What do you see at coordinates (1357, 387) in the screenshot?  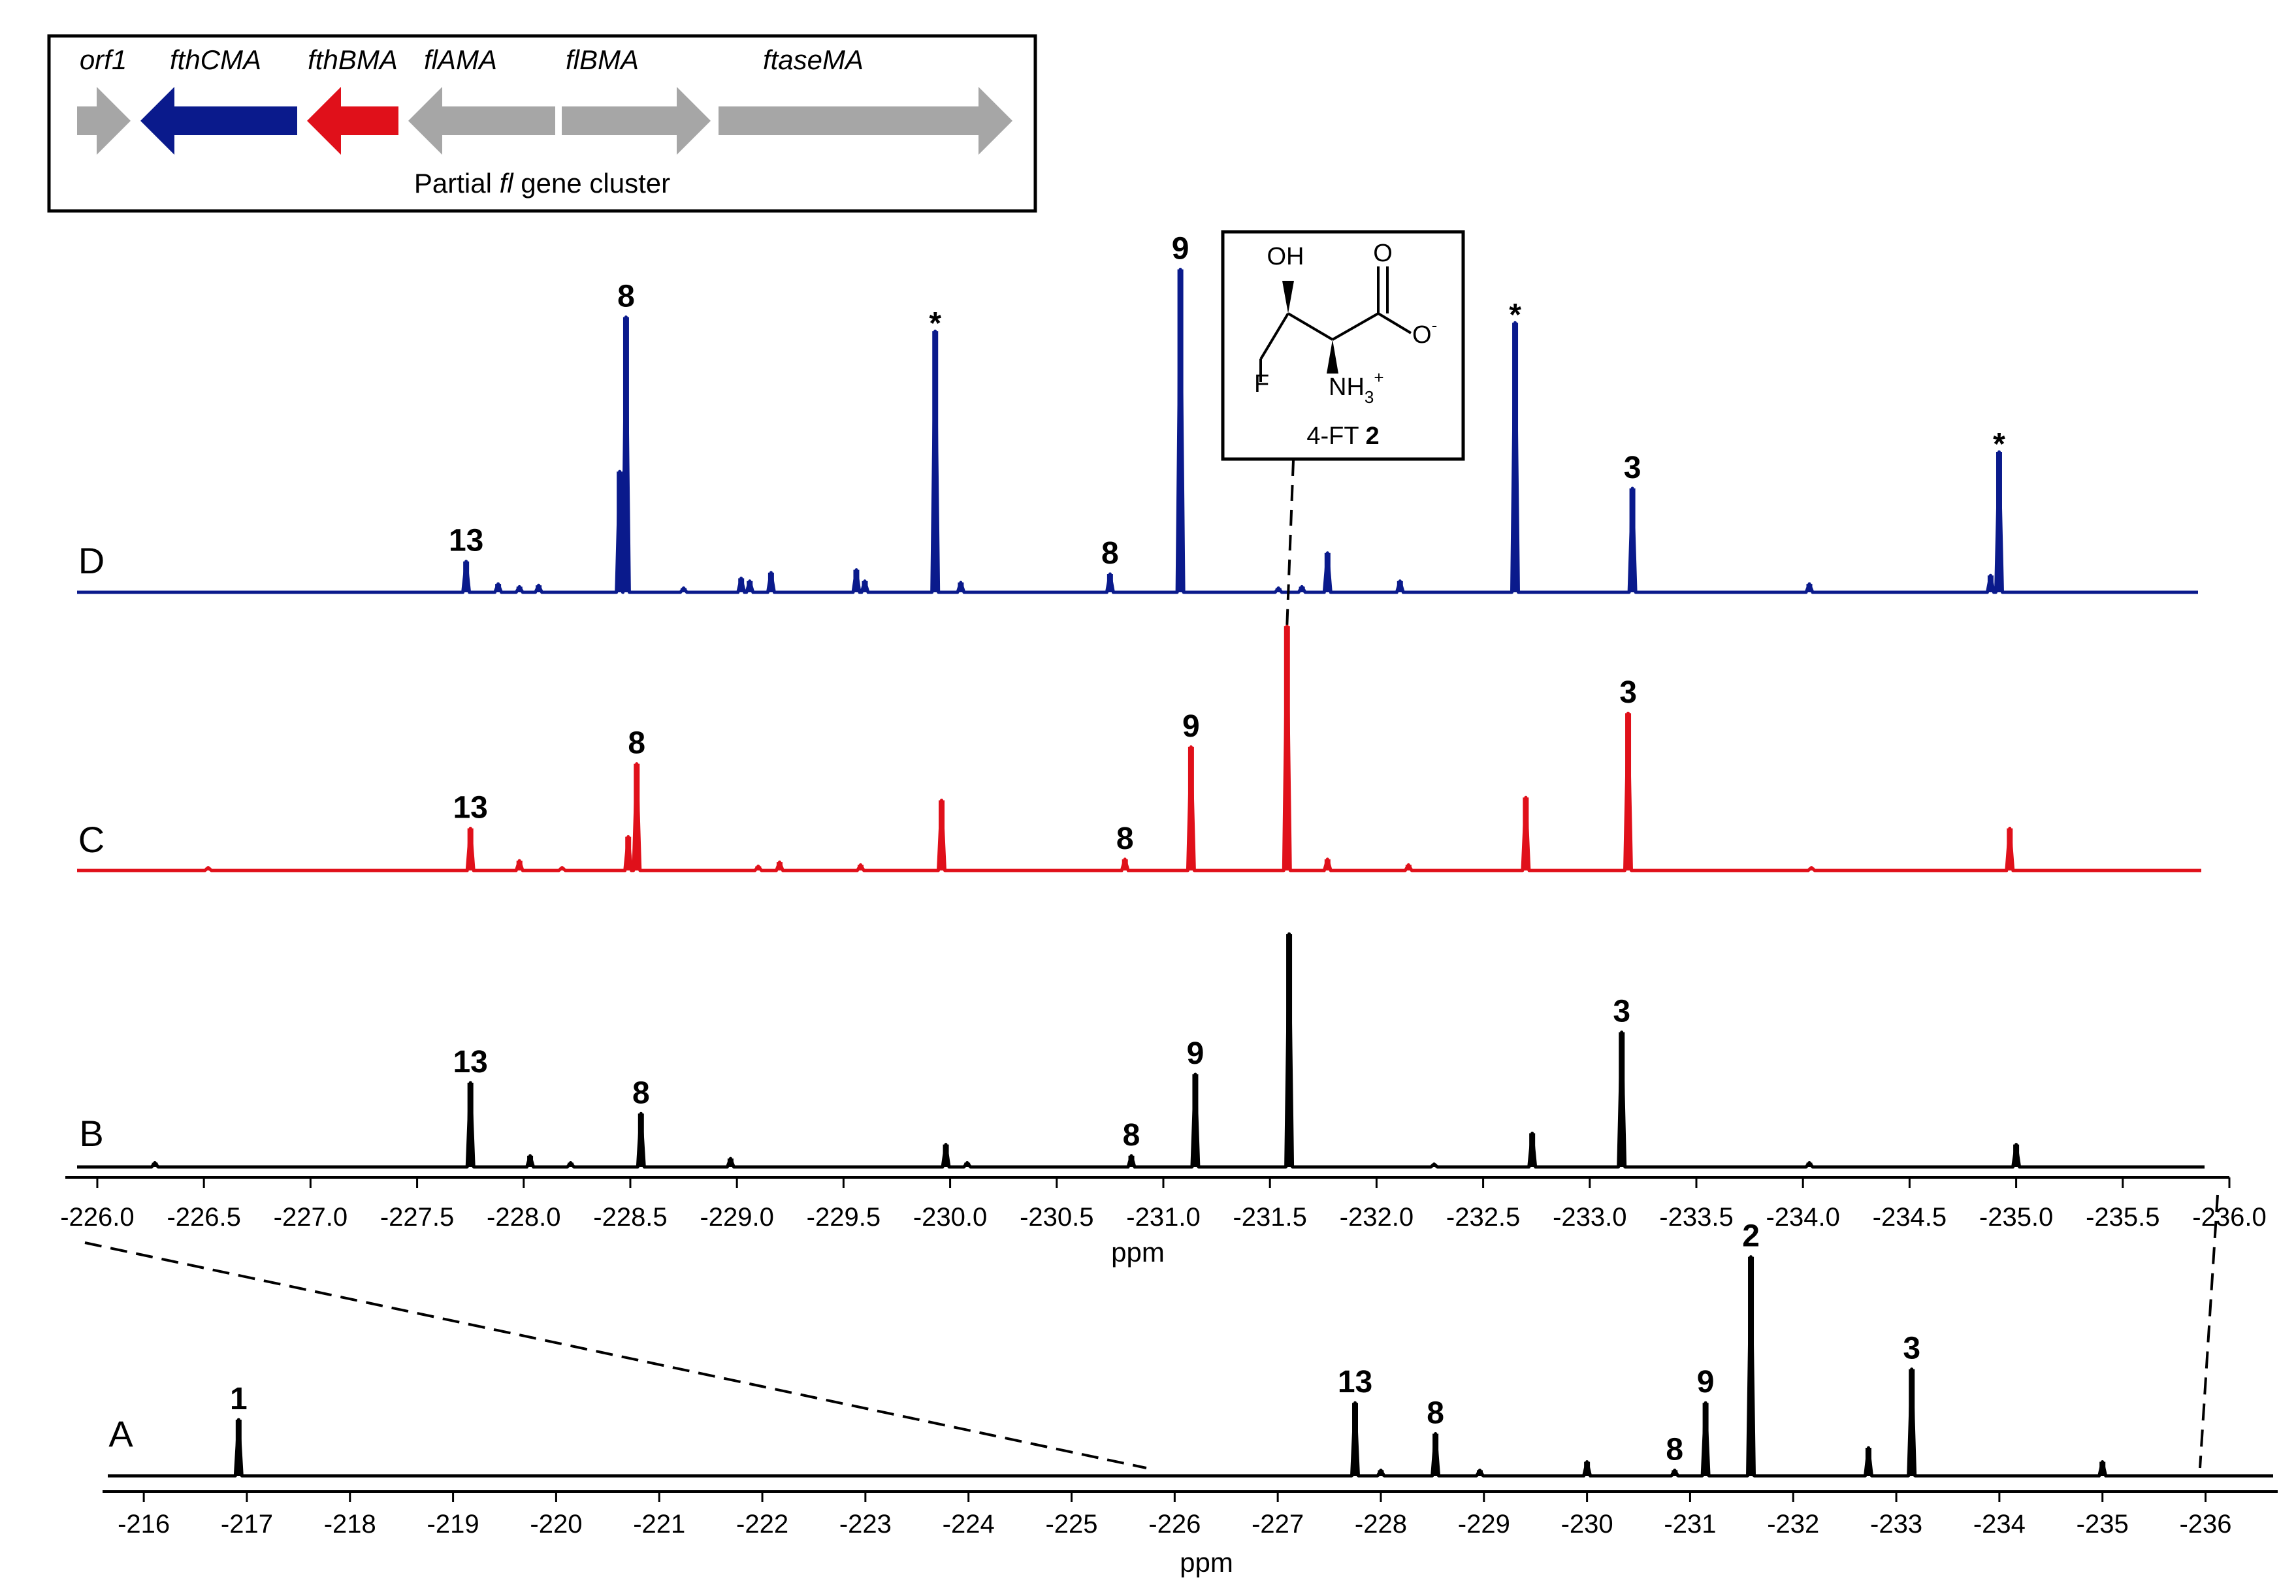 I see `structure-nh3-label: NH3+` at bounding box center [1357, 387].